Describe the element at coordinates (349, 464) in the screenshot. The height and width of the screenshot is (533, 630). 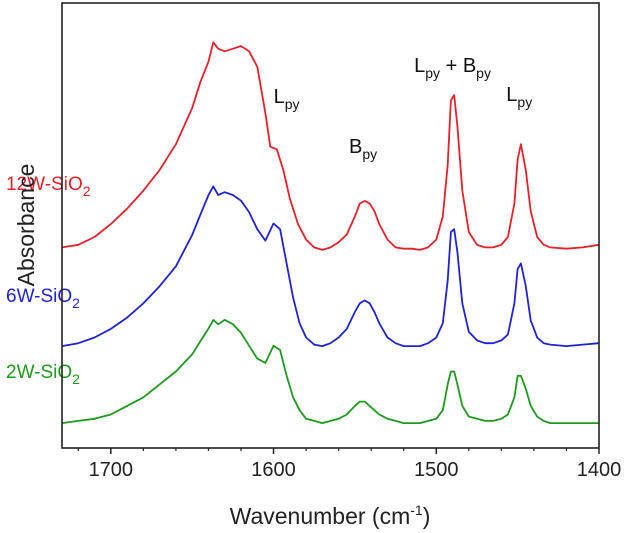
I see `x-axis-ticks: 1700 1600 1500 1400` at that location.